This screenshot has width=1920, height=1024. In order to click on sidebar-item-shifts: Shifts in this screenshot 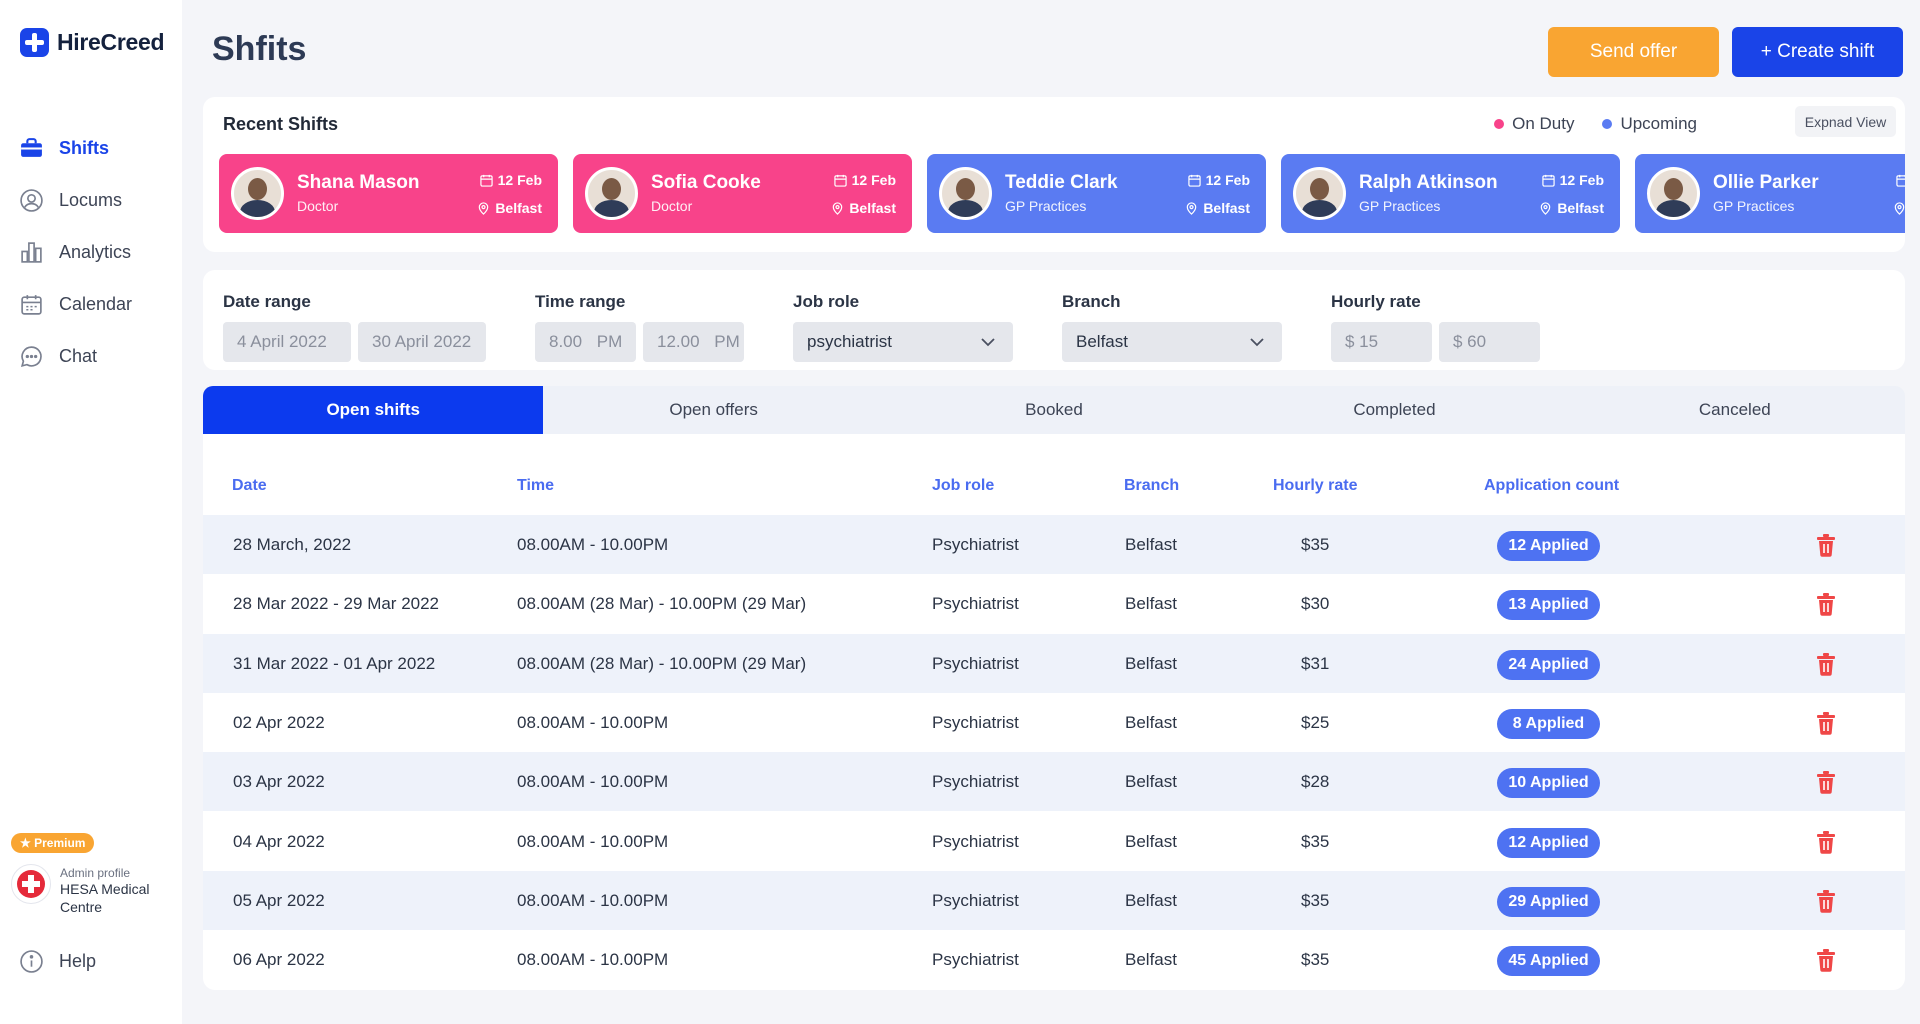, I will do `click(91, 148)`.